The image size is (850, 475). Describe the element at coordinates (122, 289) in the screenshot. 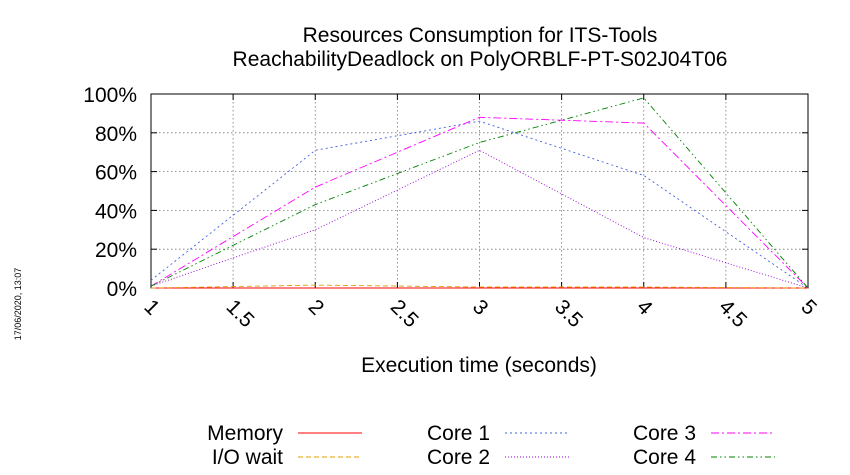

I see `y-tick-label: 0%` at that location.